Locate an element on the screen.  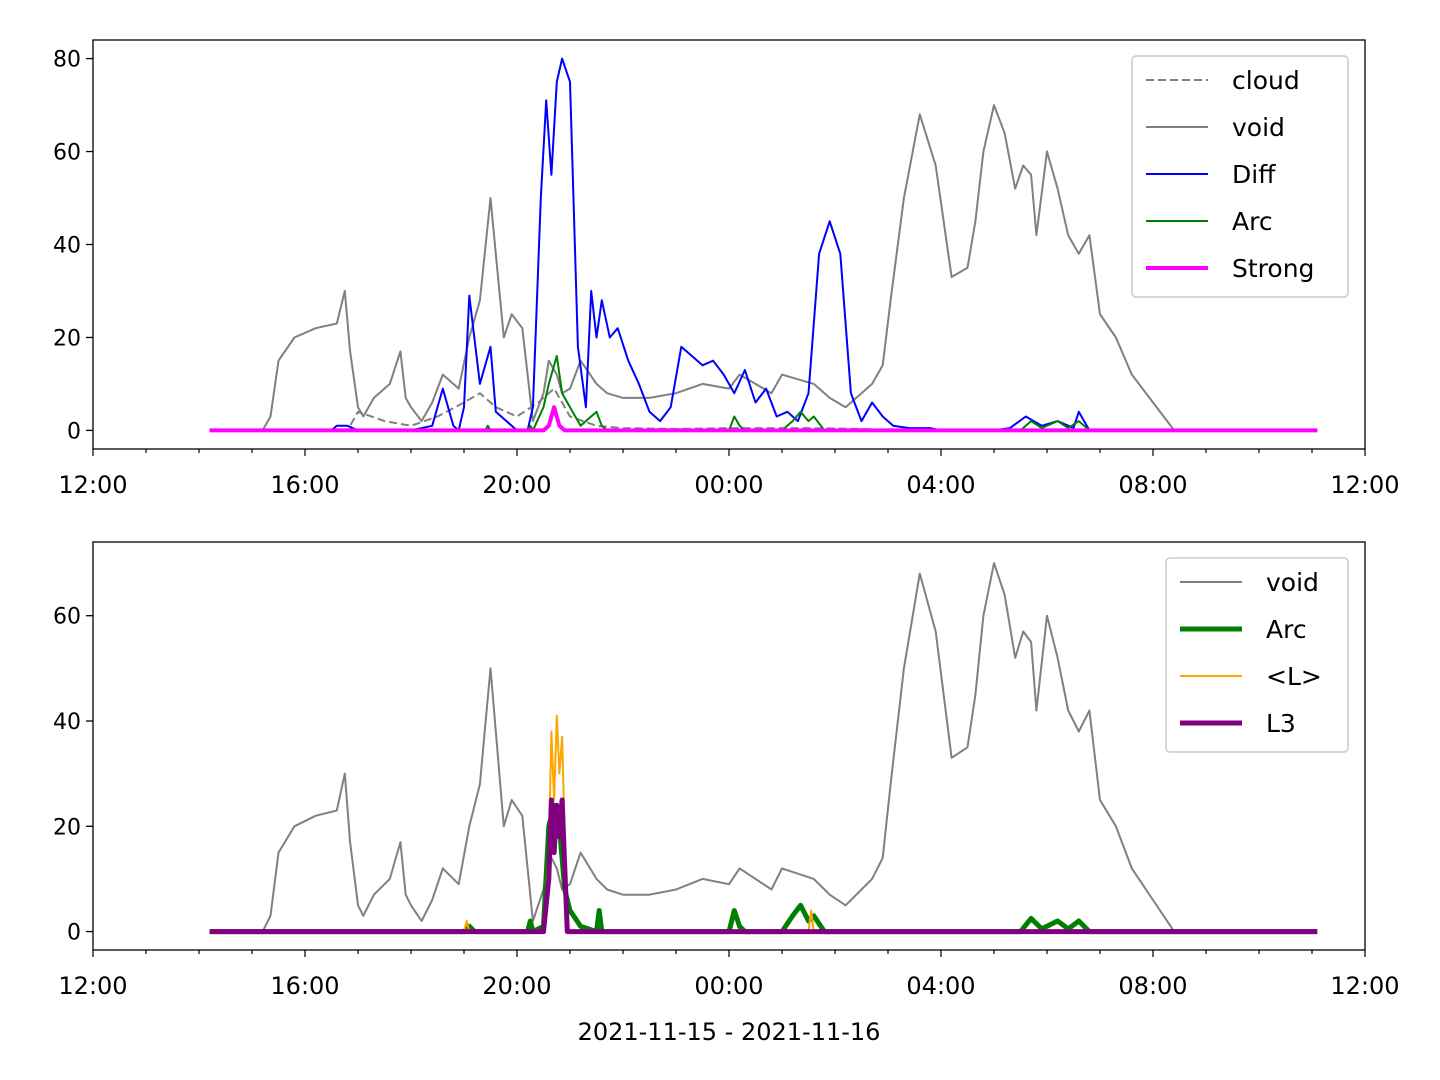
bottom-legend: void Arc <L> L3 is located at coordinates (1257, 655).